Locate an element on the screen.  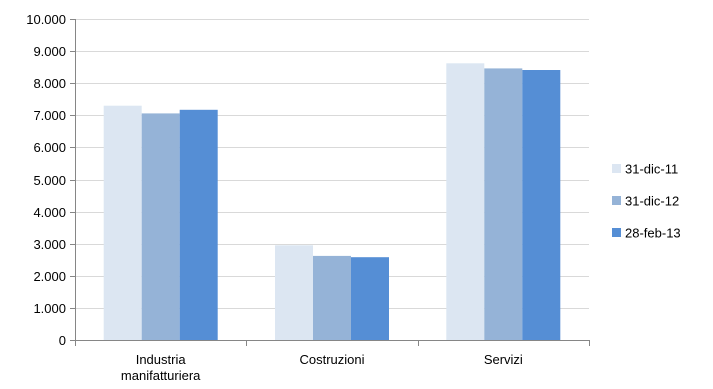
x-tick-label: Industria is located at coordinates (161, 359).